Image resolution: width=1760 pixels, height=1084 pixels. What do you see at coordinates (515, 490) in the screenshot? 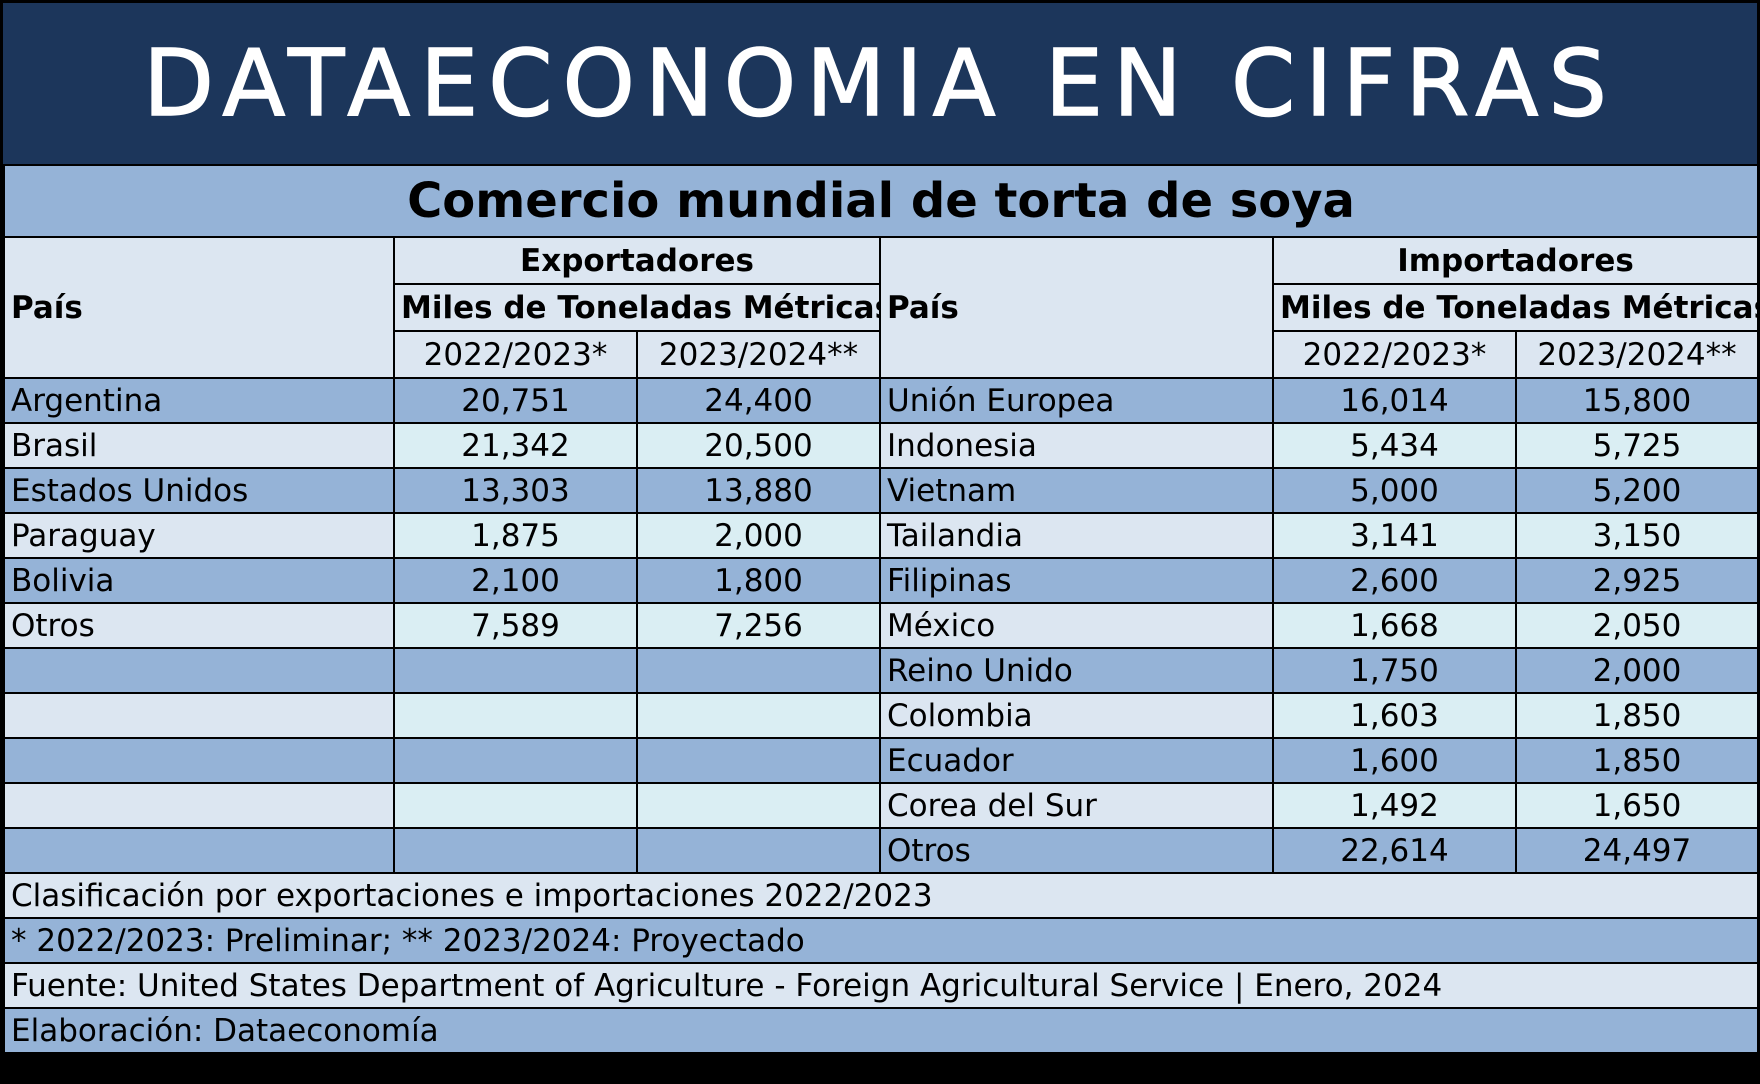
I see `exporter-2022-2023-cell: 13,303` at bounding box center [515, 490].